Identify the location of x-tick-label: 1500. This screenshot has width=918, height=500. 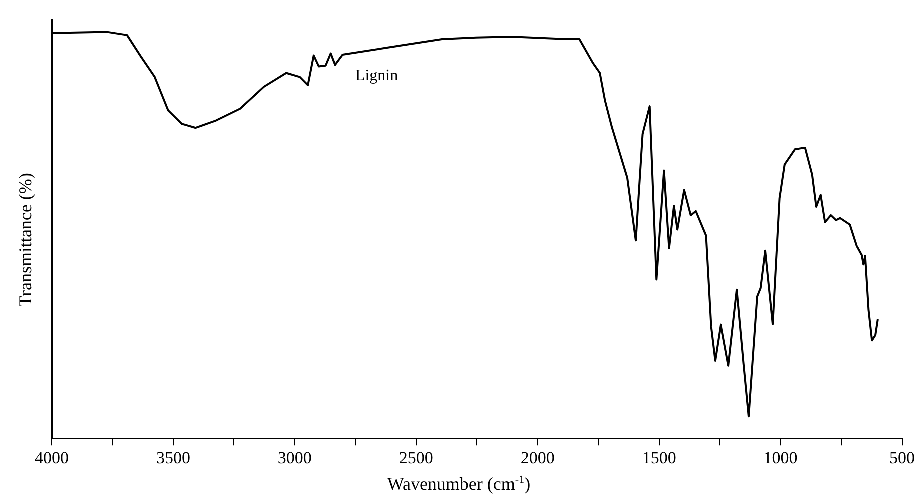
(659, 458).